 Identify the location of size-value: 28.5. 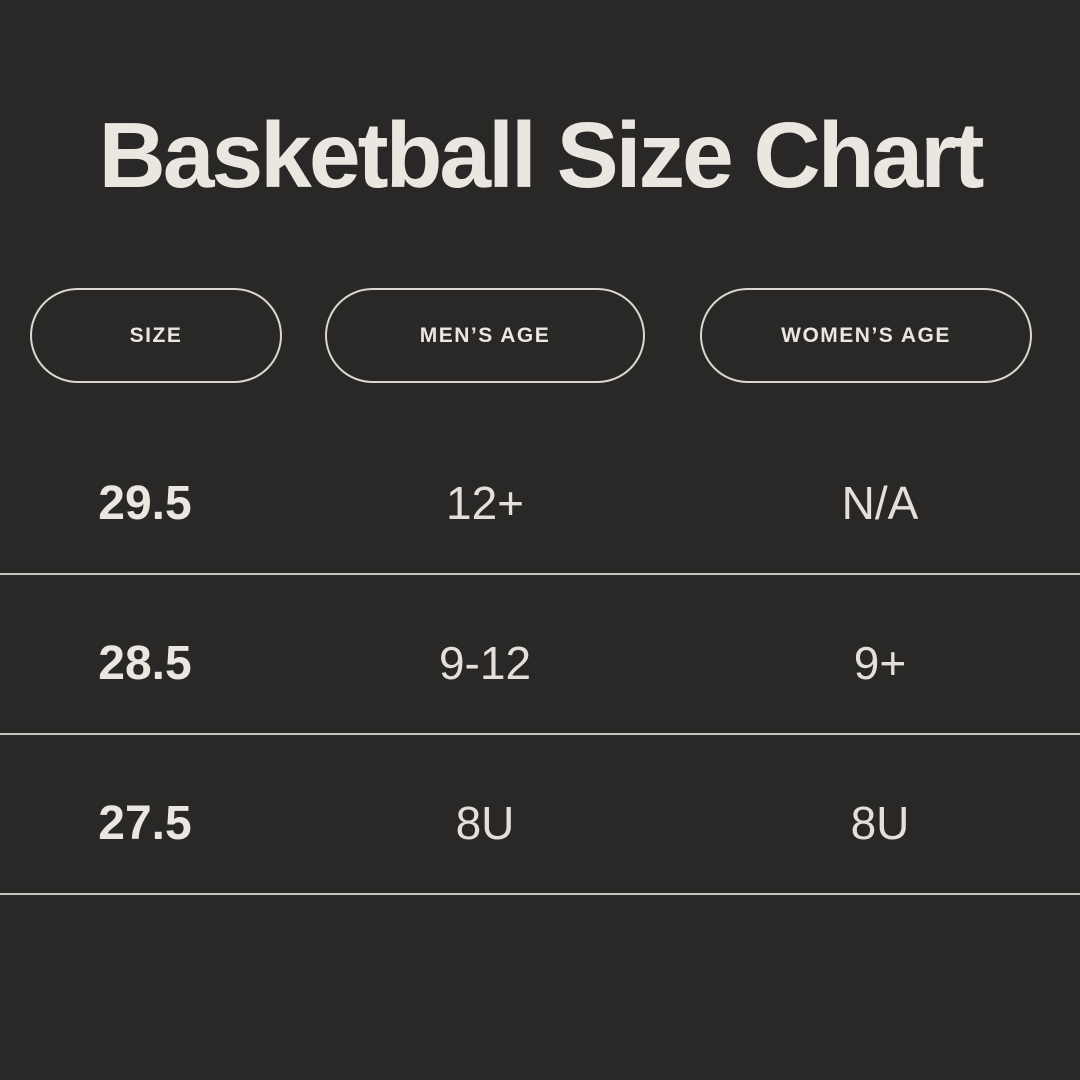
(145, 663).